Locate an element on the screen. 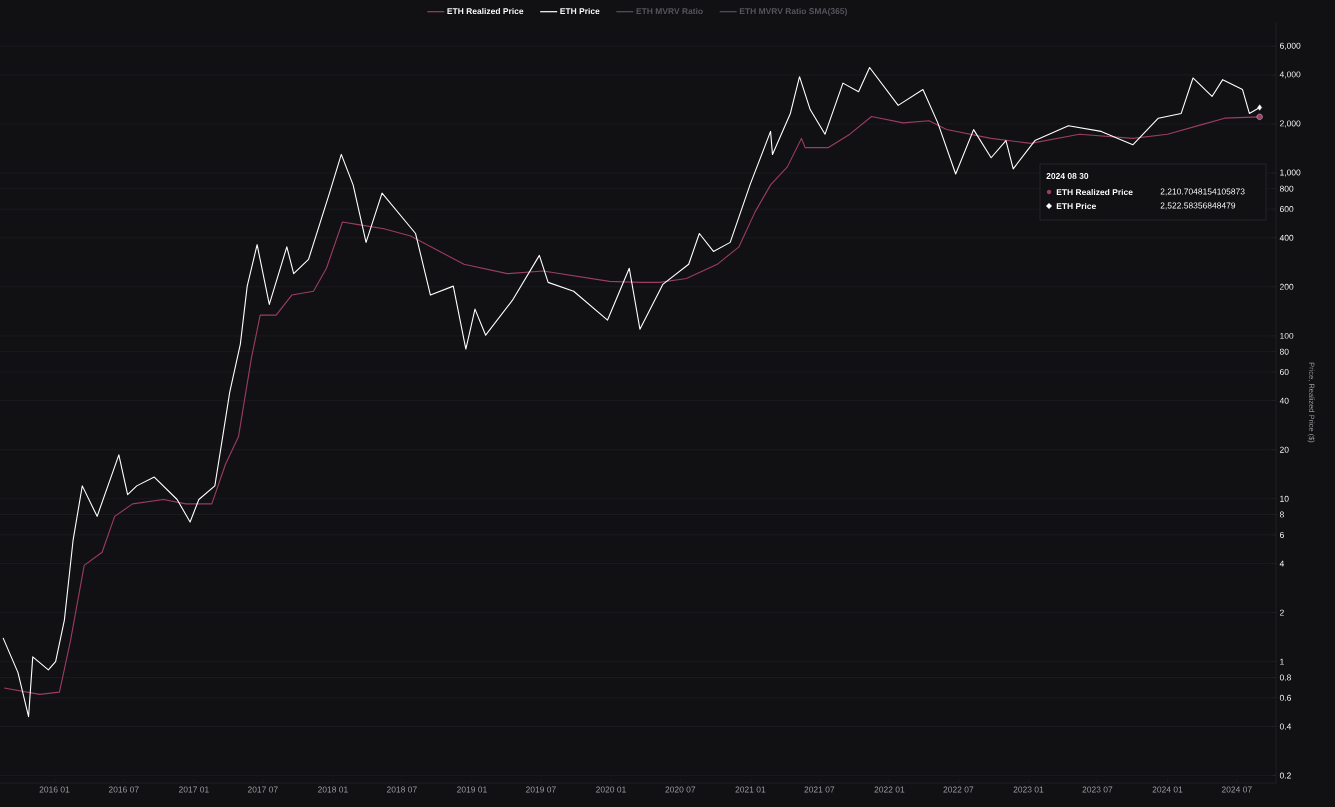  text: ETH Price is located at coordinates (580, 11).